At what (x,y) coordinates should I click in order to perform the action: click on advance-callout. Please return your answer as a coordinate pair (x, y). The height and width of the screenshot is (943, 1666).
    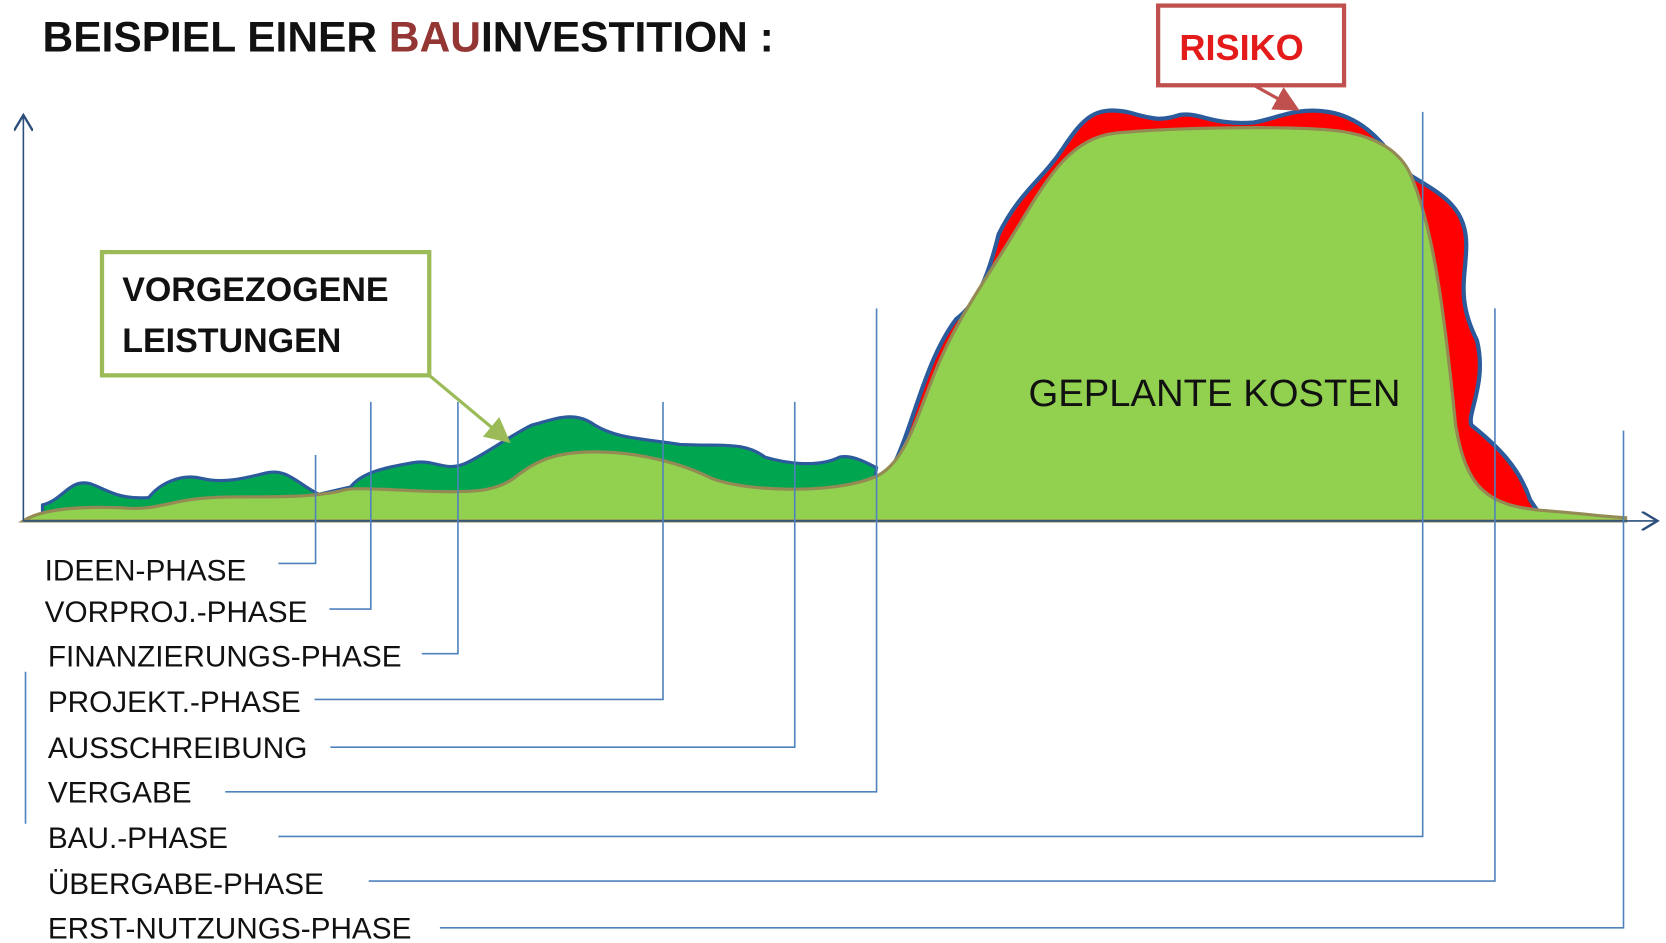
    Looking at the image, I should click on (265, 313).